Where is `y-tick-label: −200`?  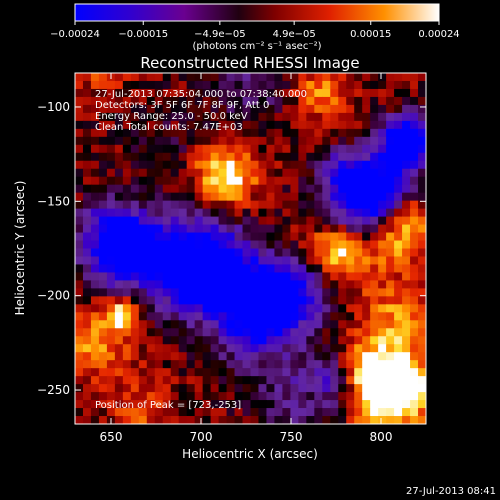 y-tick-label: −200 is located at coordinates (53, 296).